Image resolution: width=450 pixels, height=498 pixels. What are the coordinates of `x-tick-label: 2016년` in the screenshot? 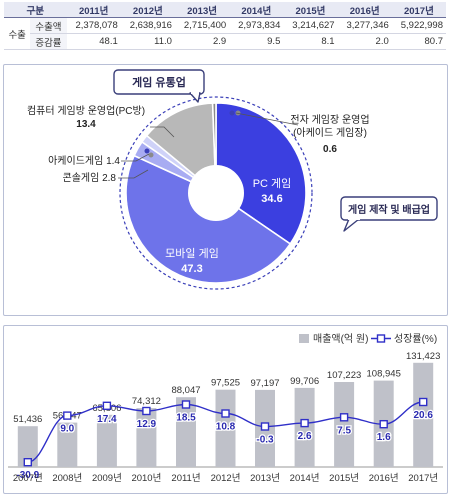 It's located at (384, 478).